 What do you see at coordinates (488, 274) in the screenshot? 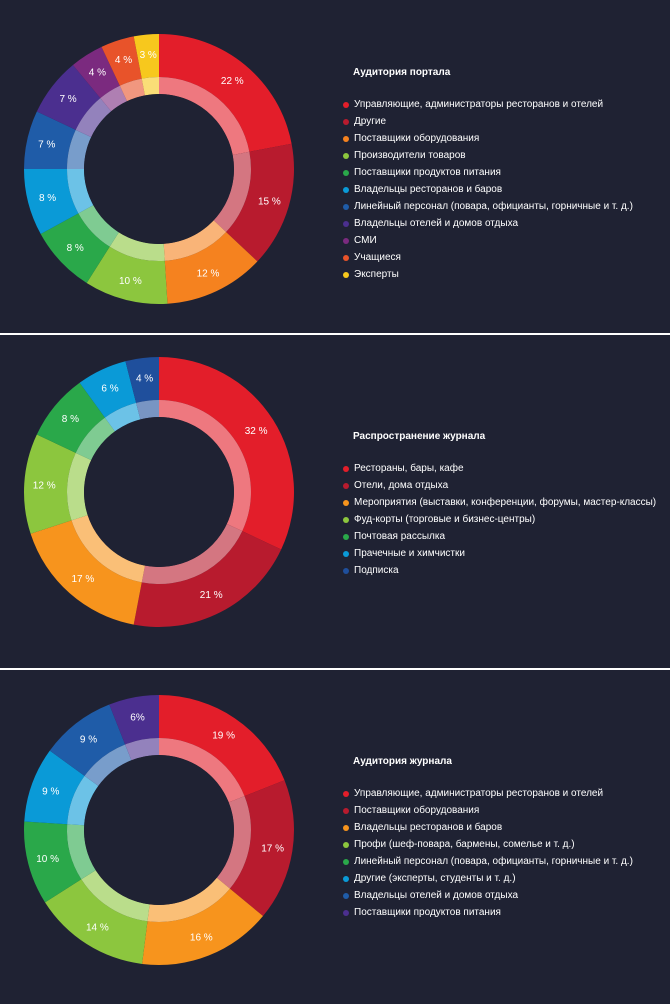
I see `legend-item: Эксперты` at bounding box center [488, 274].